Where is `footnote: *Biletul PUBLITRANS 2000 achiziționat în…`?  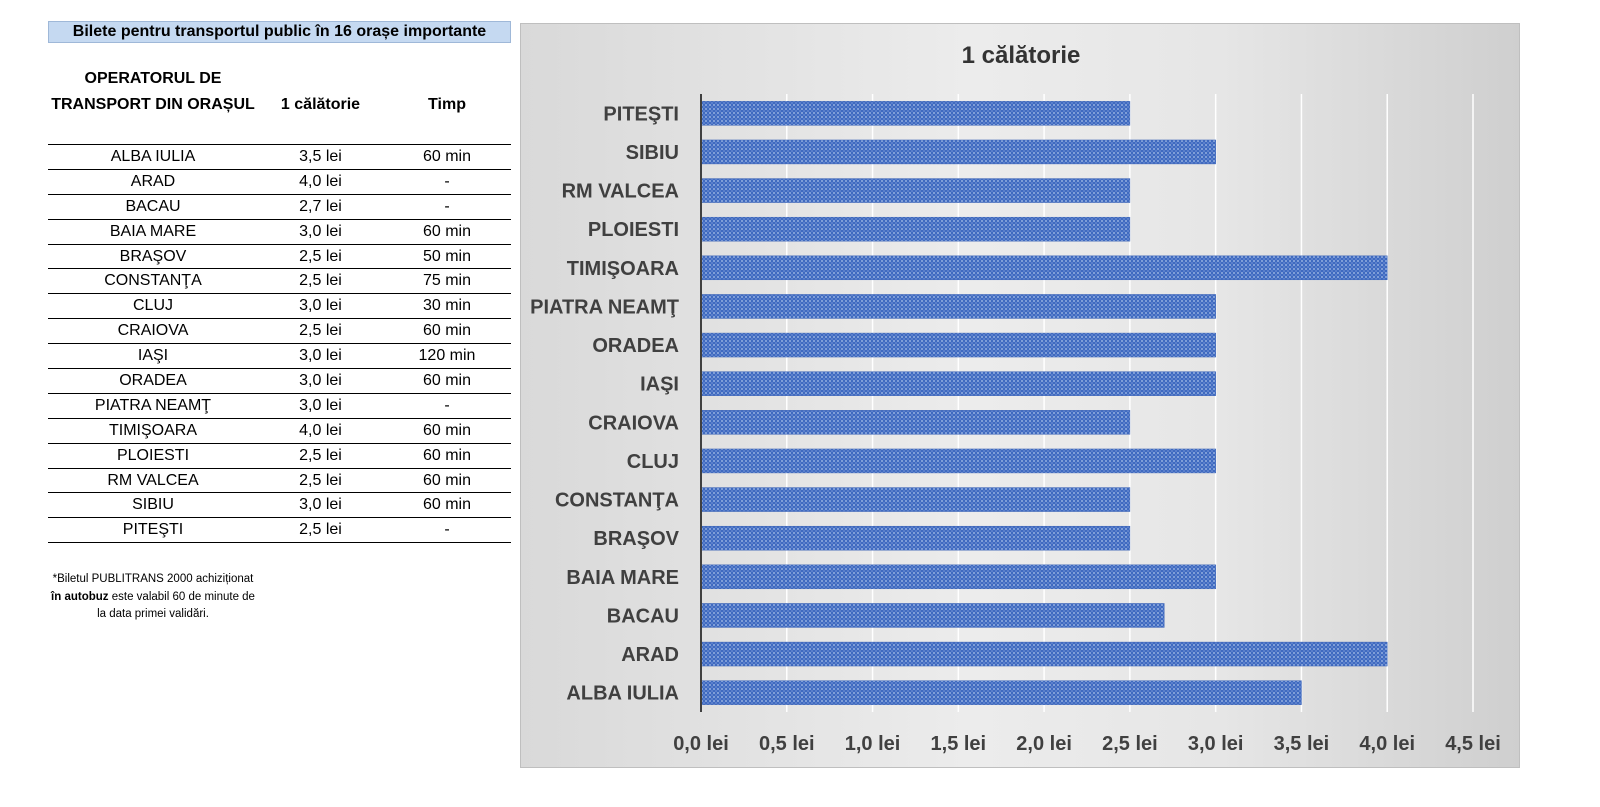 footnote: *Biletul PUBLITRANS 2000 achiziționat în… is located at coordinates (153, 597).